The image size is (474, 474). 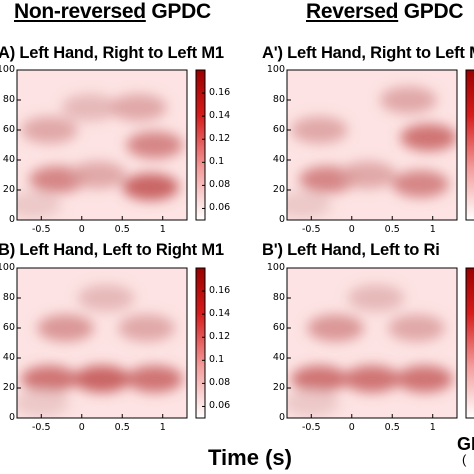 I want to click on panel-title-b: B) Left Hand, Left to Right M1, so click(x=112, y=250).